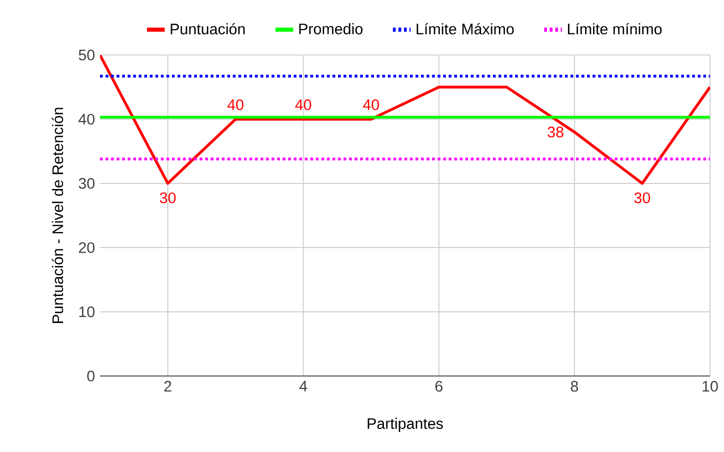 The width and height of the screenshot is (724, 452). I want to click on y-tick-label: 30, so click(86, 183).